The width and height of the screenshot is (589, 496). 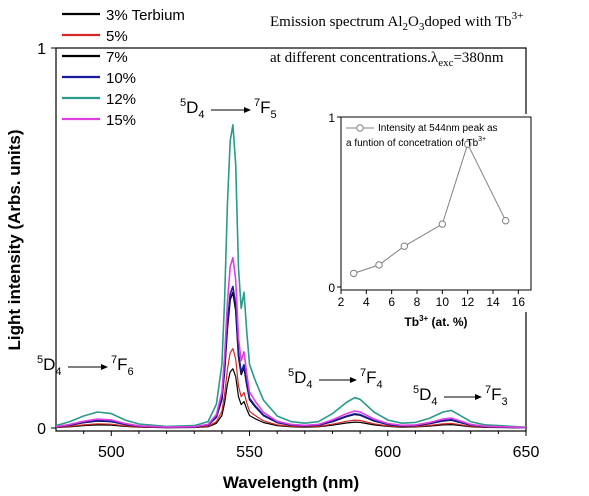 I want to click on transition-final-state: 7F5, so click(x=265, y=109).